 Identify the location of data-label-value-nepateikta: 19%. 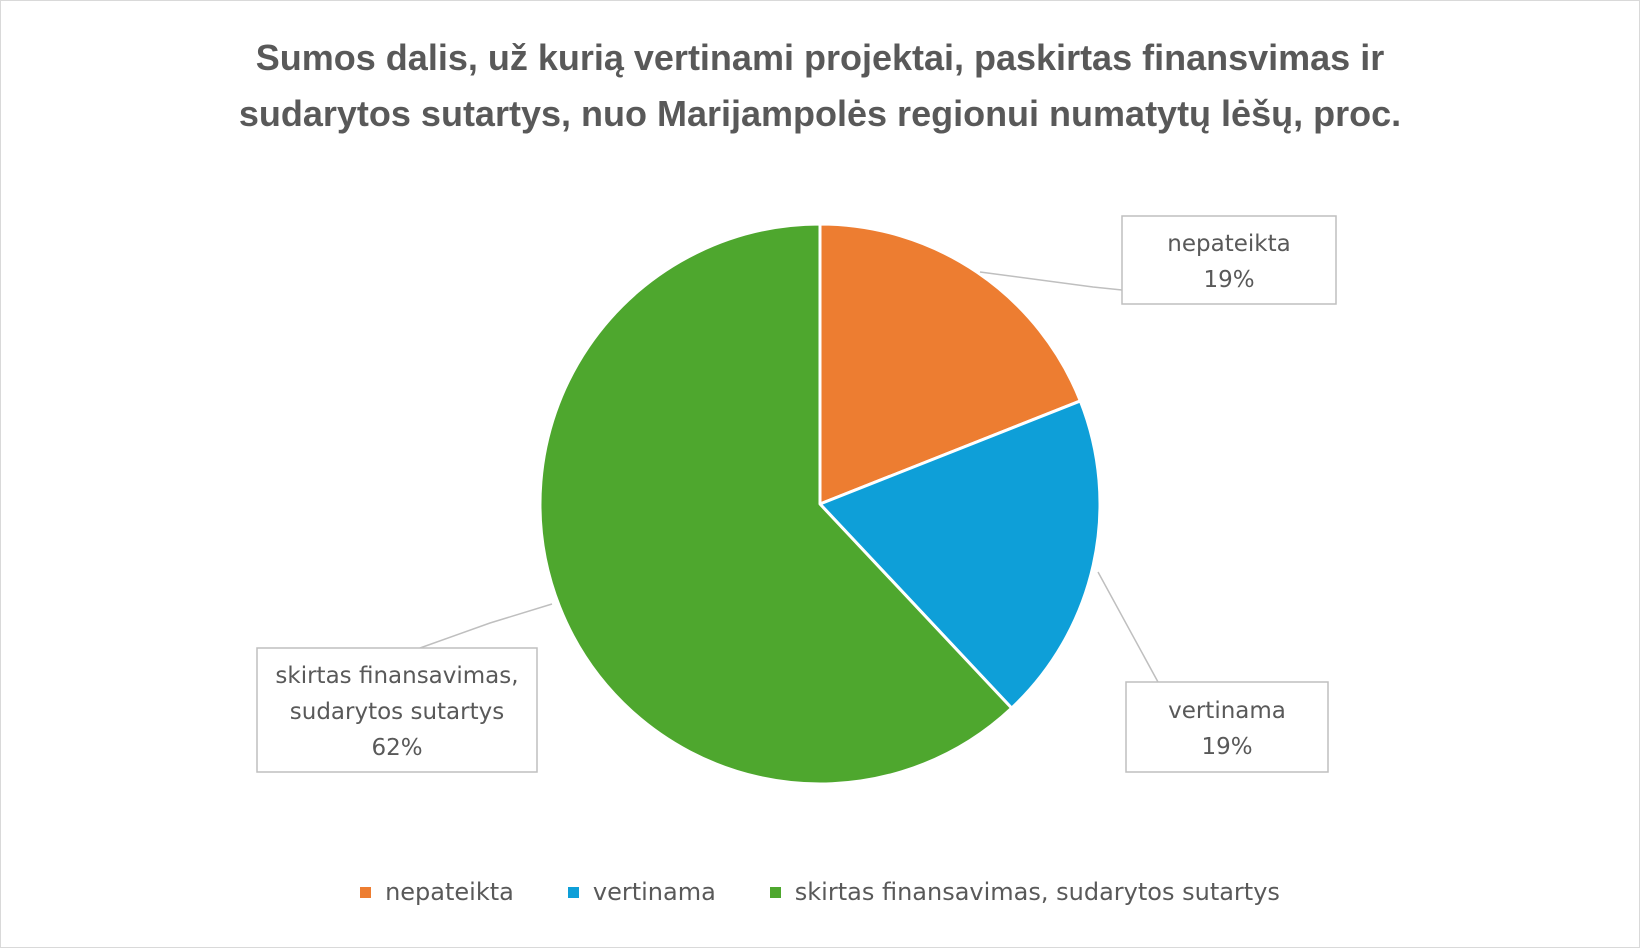
(1228, 280).